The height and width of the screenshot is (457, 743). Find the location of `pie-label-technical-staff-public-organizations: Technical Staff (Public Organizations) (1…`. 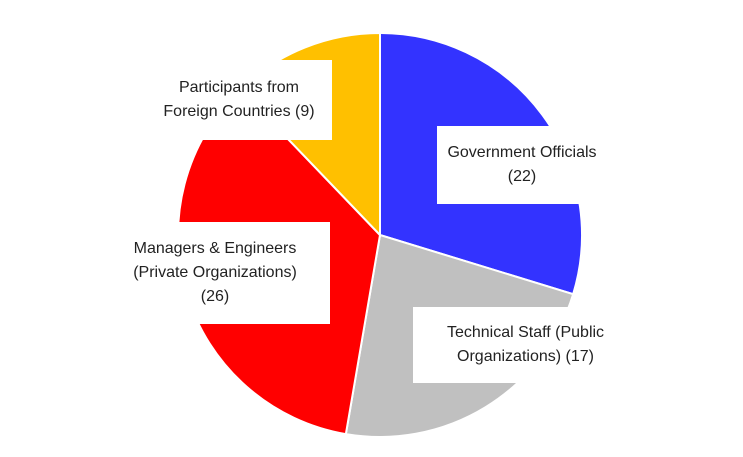

pie-label-technical-staff-public-organizations: Technical Staff (Public Organizations) (1… is located at coordinates (525, 345).